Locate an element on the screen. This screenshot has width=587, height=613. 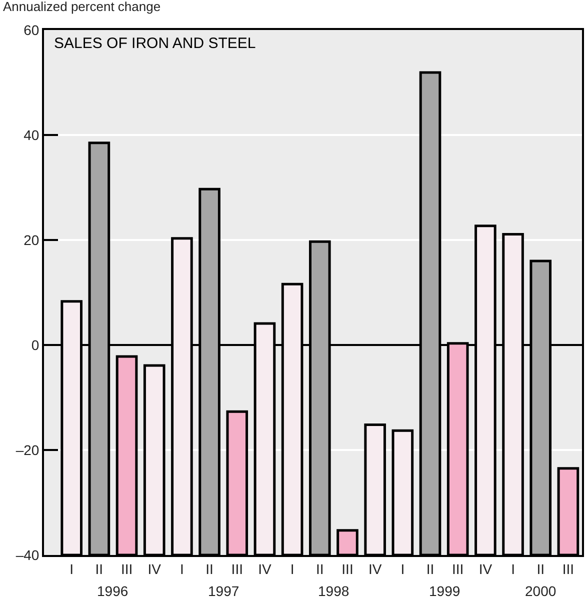
y-tick-label: –40 is located at coordinates (28, 554).